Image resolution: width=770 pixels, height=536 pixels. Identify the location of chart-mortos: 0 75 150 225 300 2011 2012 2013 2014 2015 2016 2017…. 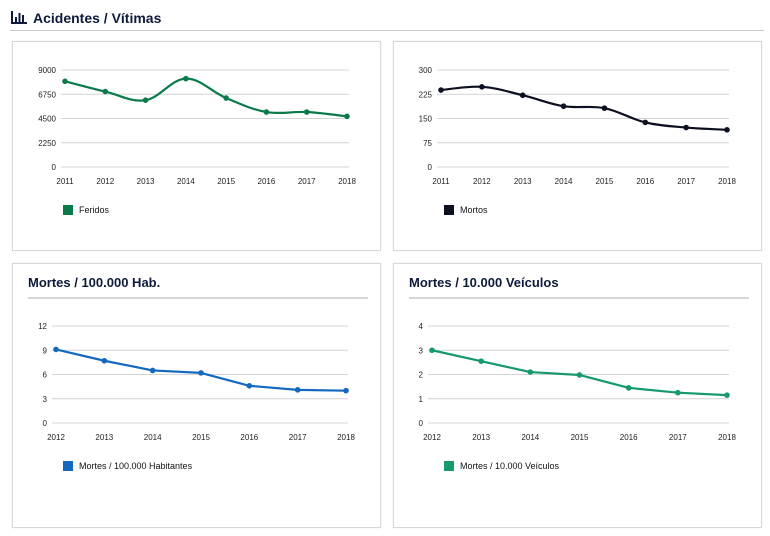
(578, 126).